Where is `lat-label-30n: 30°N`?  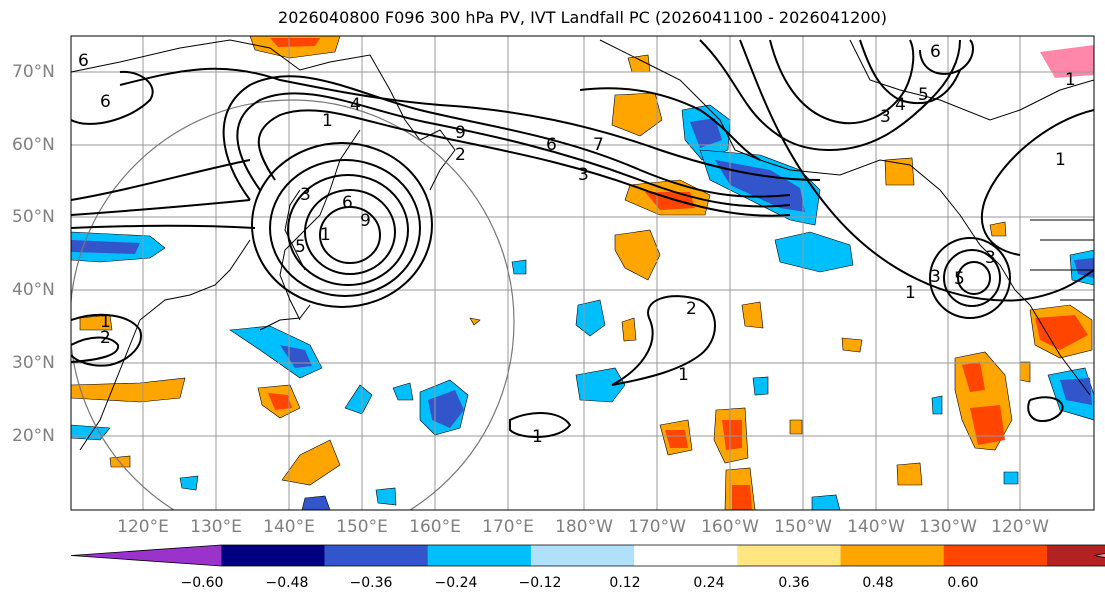
lat-label-30n: 30°N is located at coordinates (33, 363).